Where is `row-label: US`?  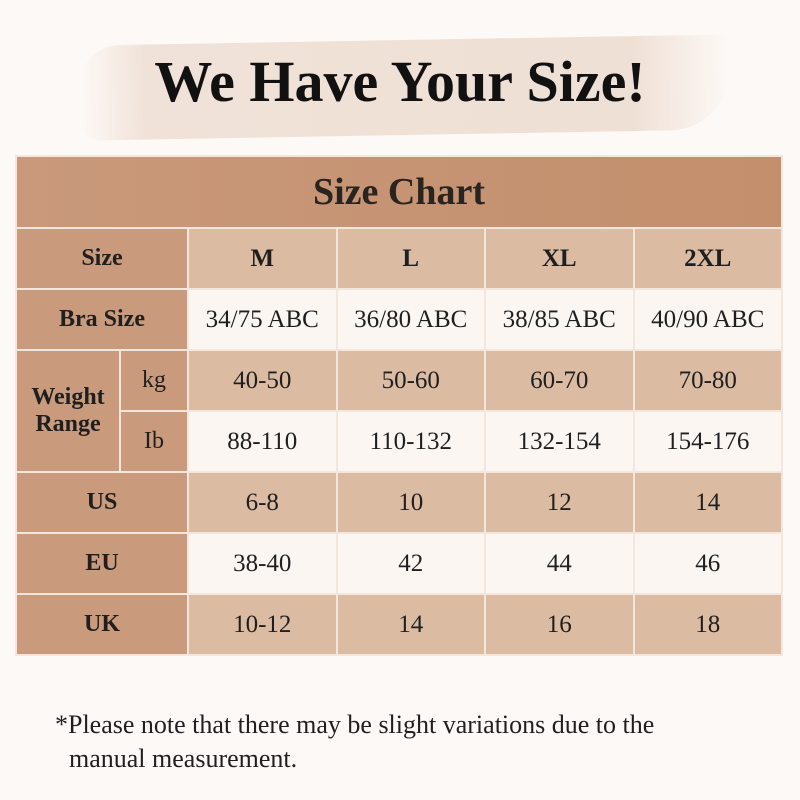 row-label: US is located at coordinates (102, 502).